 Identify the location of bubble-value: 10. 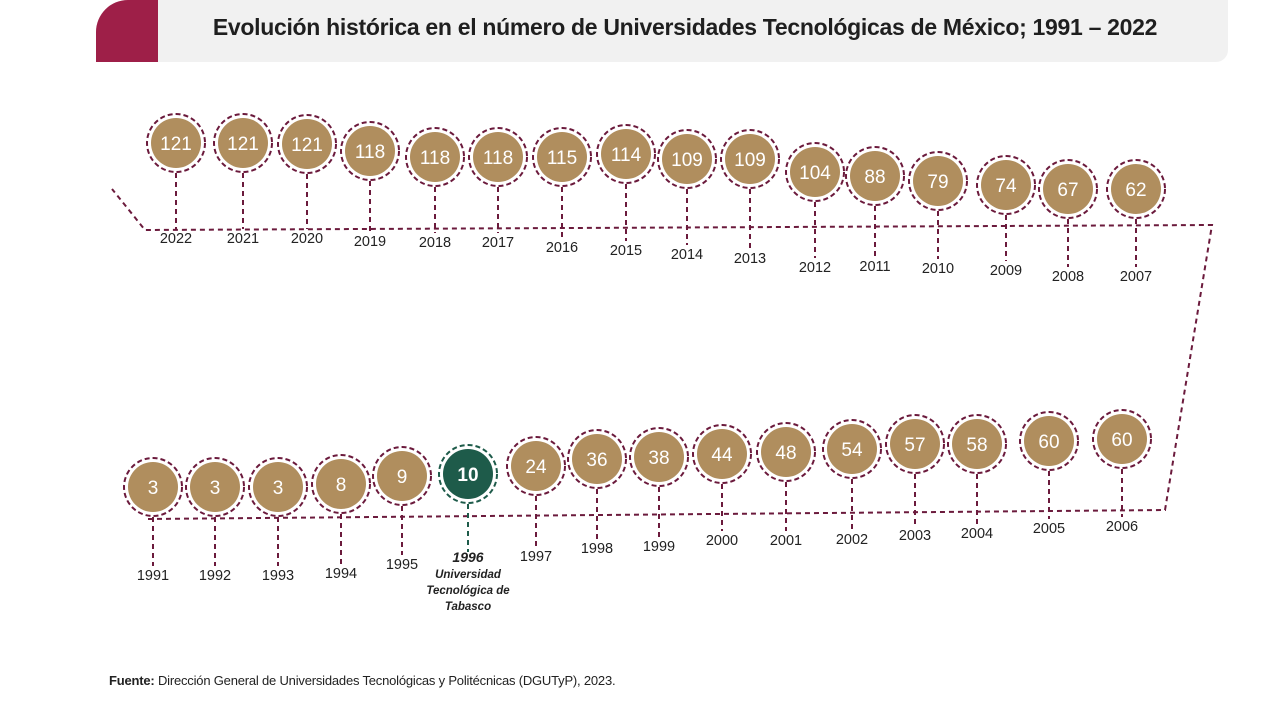
(467, 475).